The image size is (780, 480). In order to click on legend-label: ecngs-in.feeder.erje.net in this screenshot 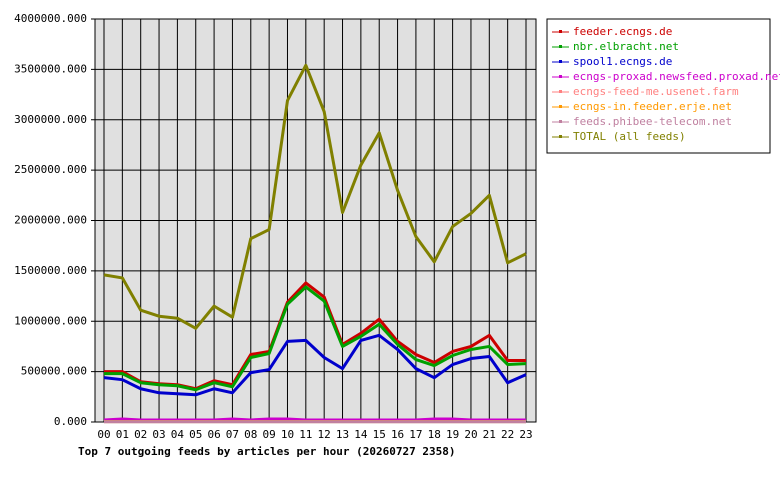, I will do `click(652, 106)`.